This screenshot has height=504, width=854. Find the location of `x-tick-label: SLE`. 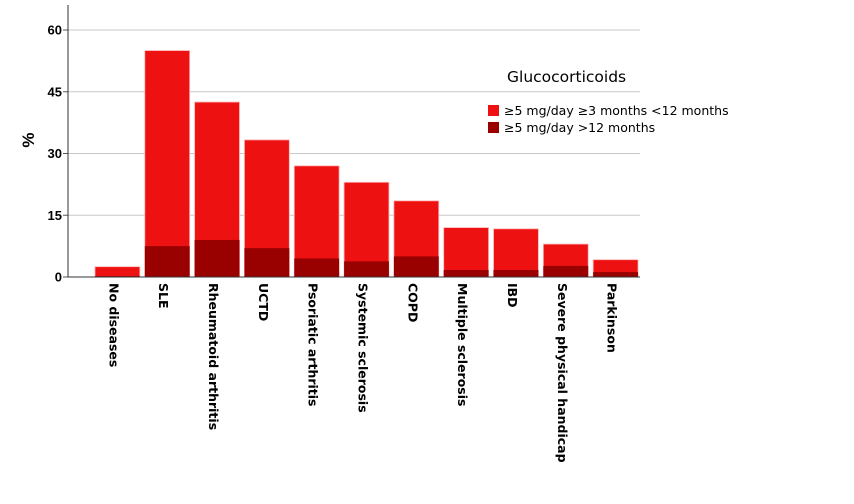

x-tick-label: SLE is located at coordinates (163, 296).